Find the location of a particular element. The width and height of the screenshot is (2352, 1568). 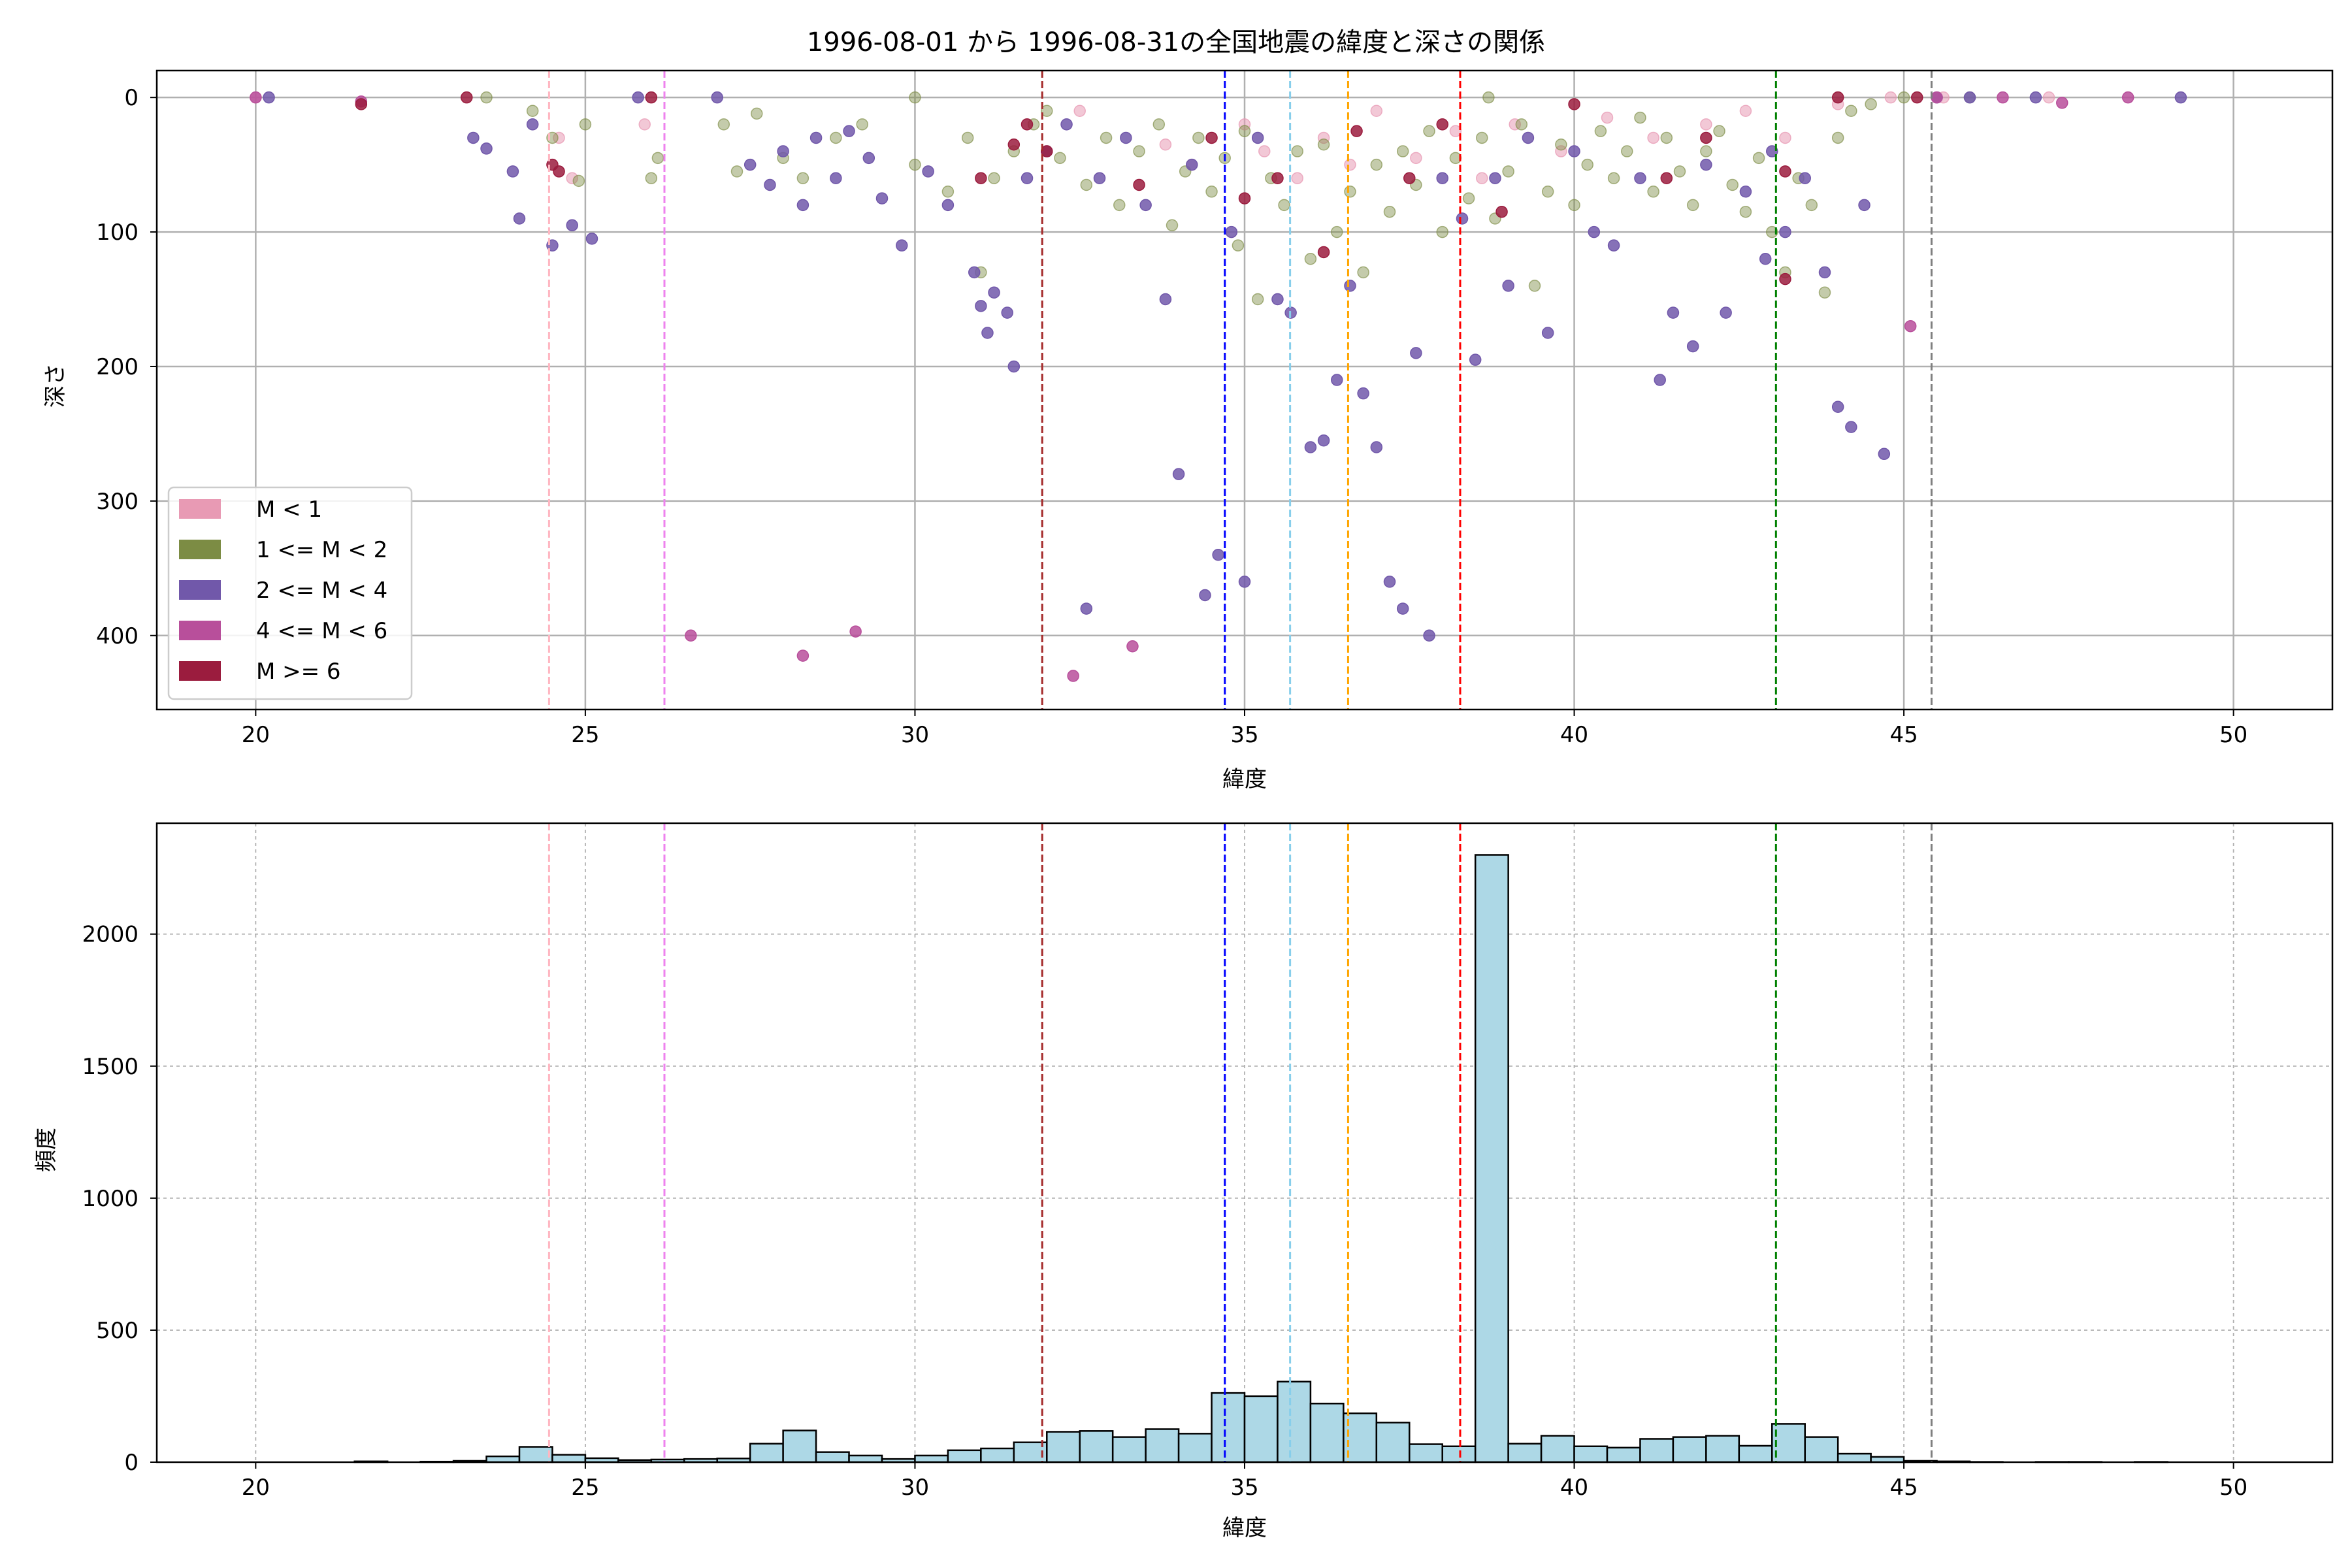

scatter-ytick-label: 200 is located at coordinates (117, 367).